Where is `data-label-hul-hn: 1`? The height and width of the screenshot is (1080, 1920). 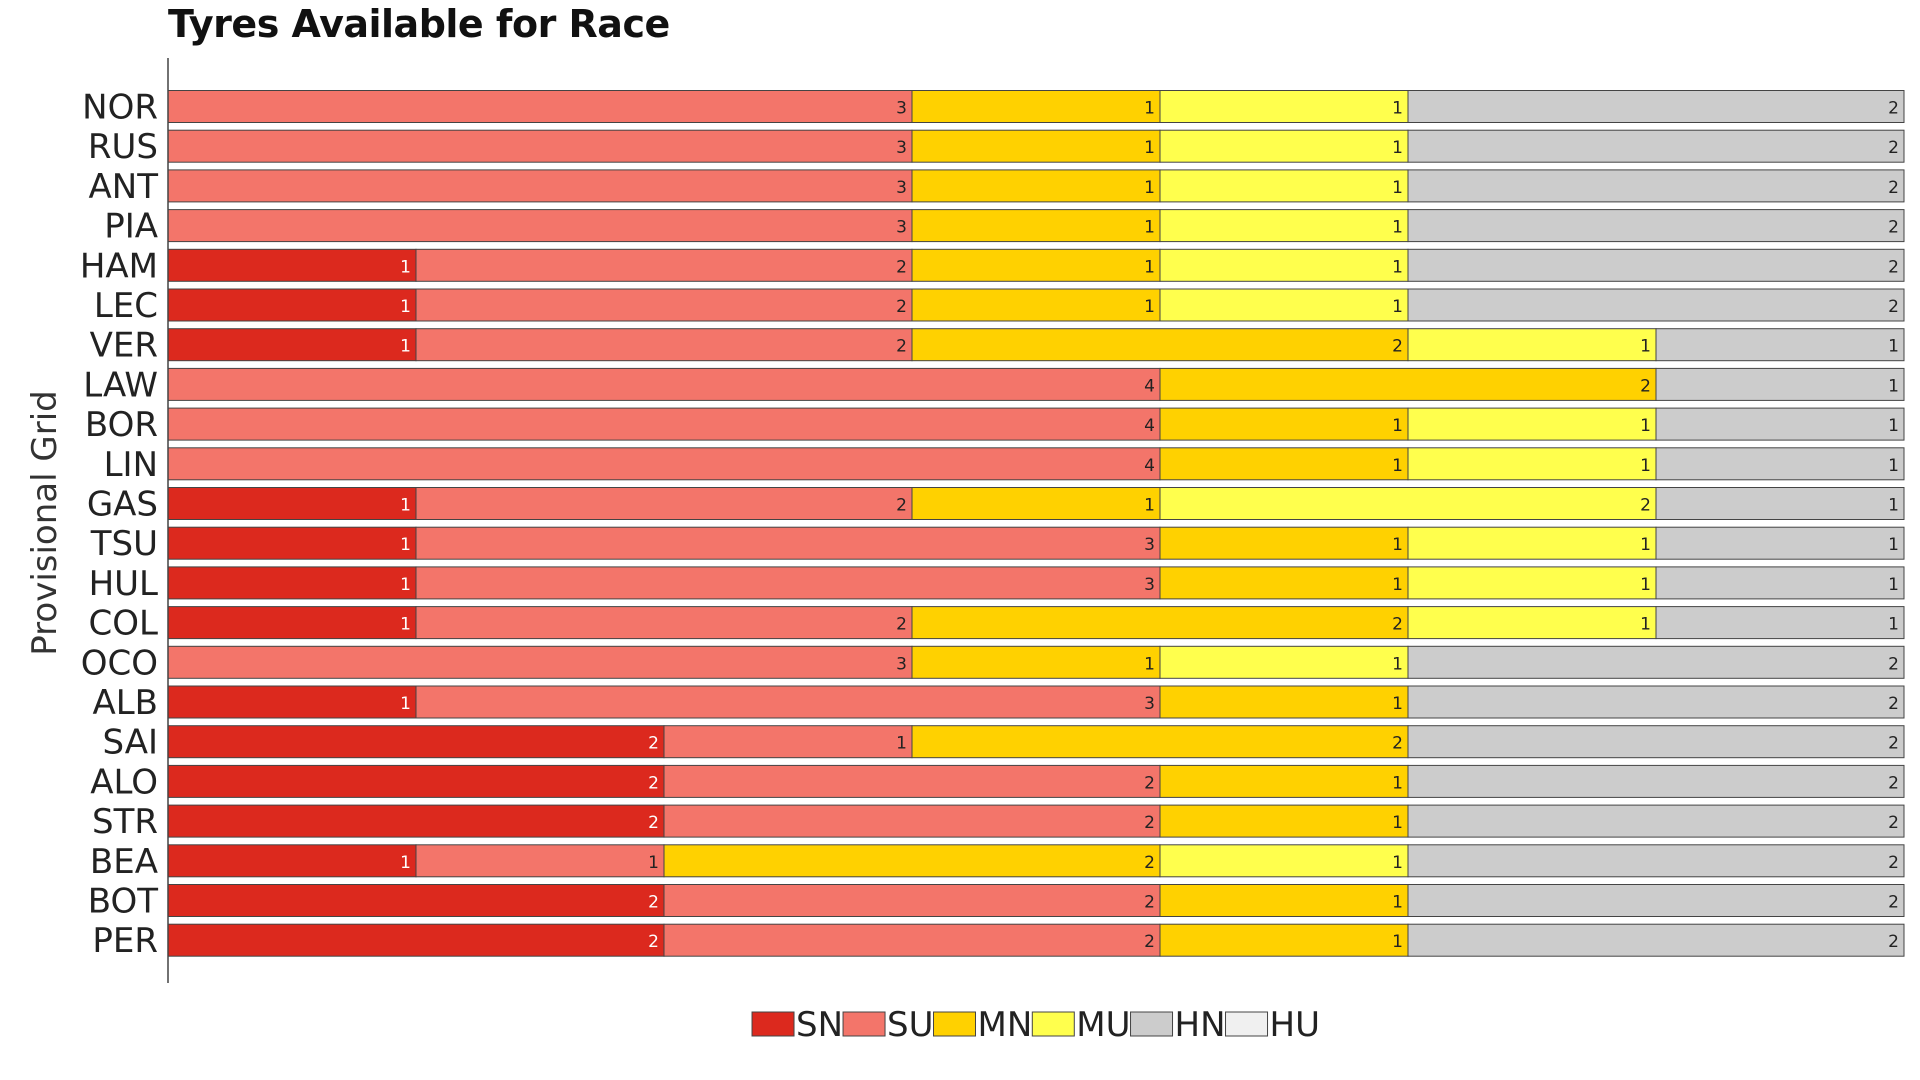
data-label-hul-hn: 1 is located at coordinates (1893, 585).